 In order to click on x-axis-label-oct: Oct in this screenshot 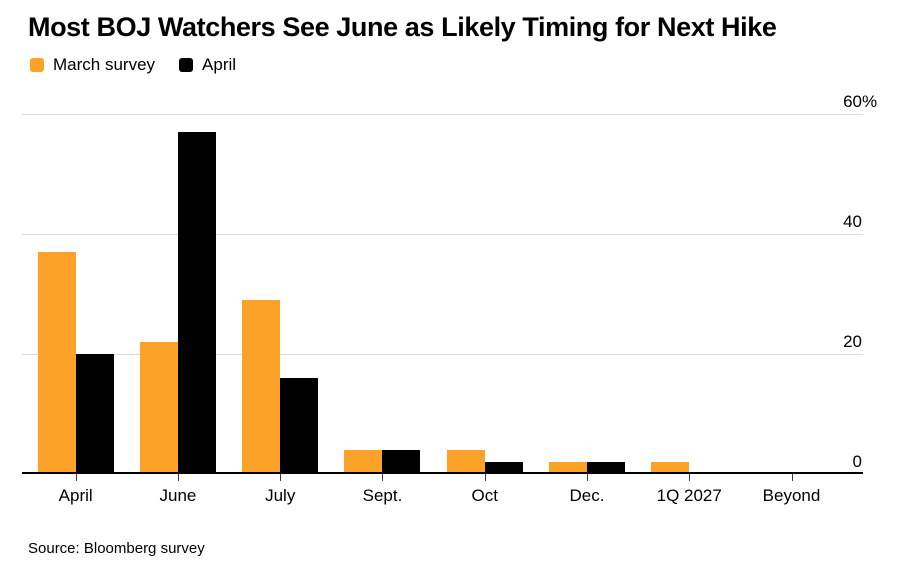, I will do `click(484, 495)`.